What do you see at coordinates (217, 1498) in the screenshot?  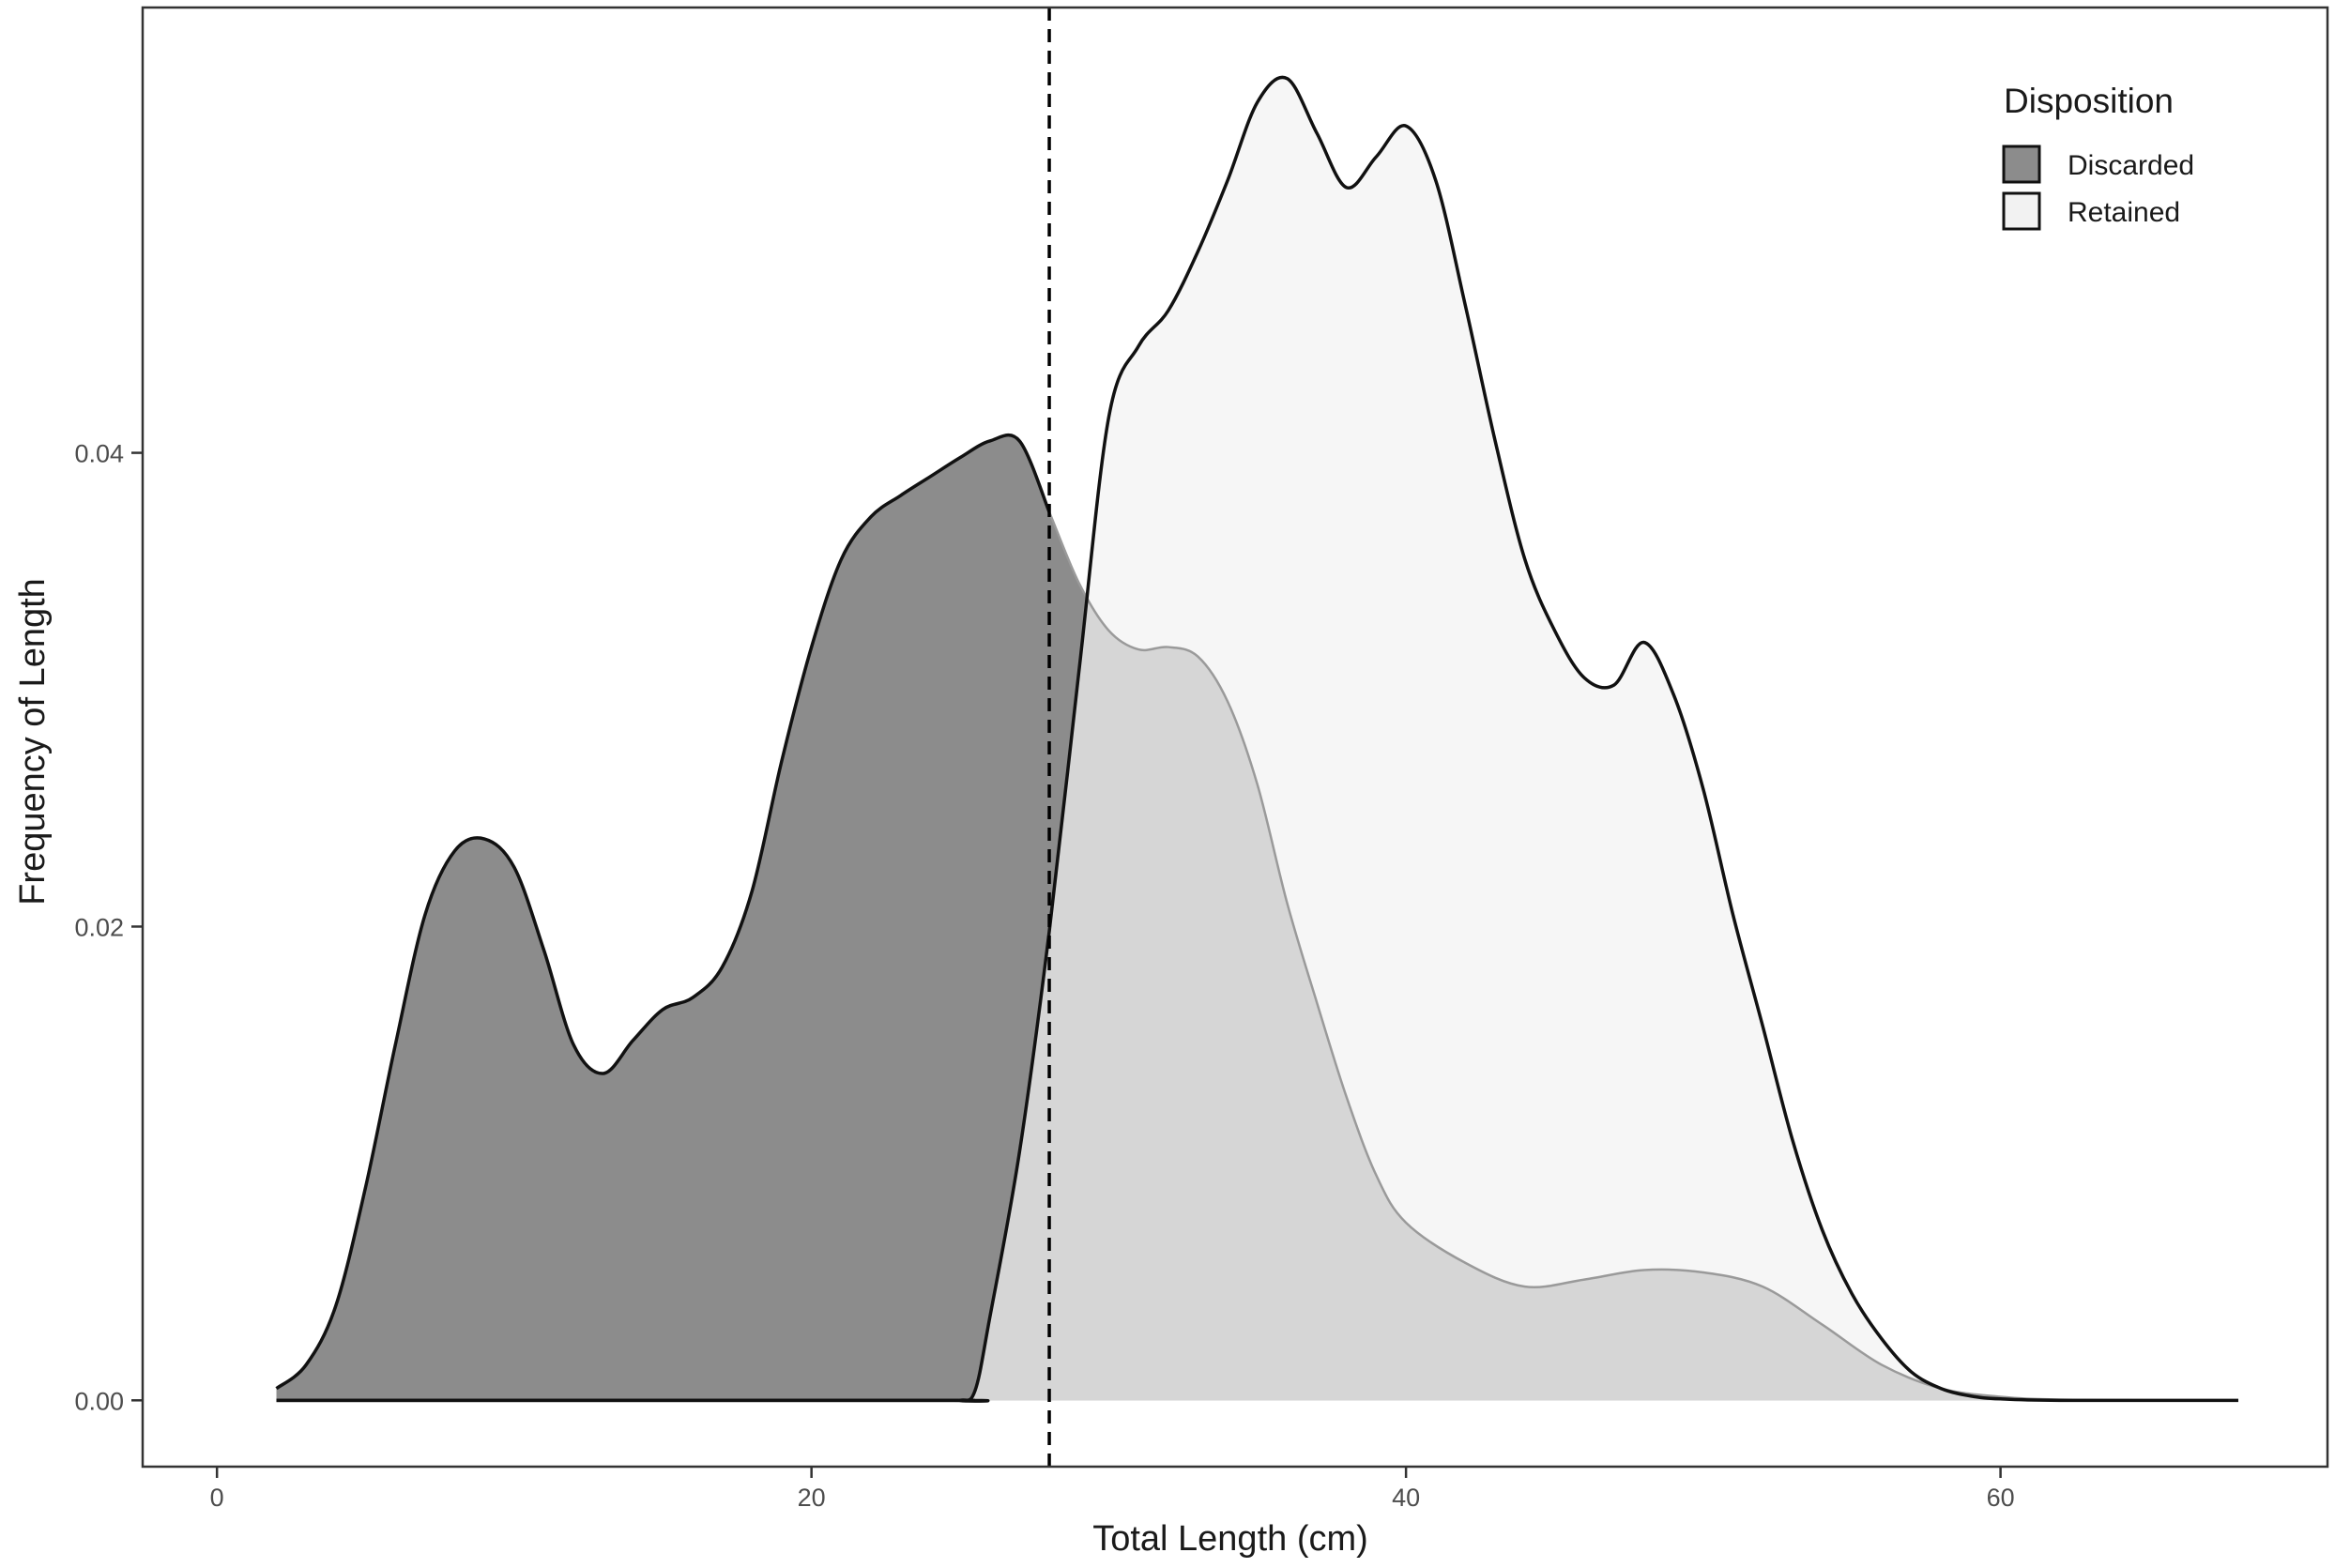 I see `x-tick-label: 0` at bounding box center [217, 1498].